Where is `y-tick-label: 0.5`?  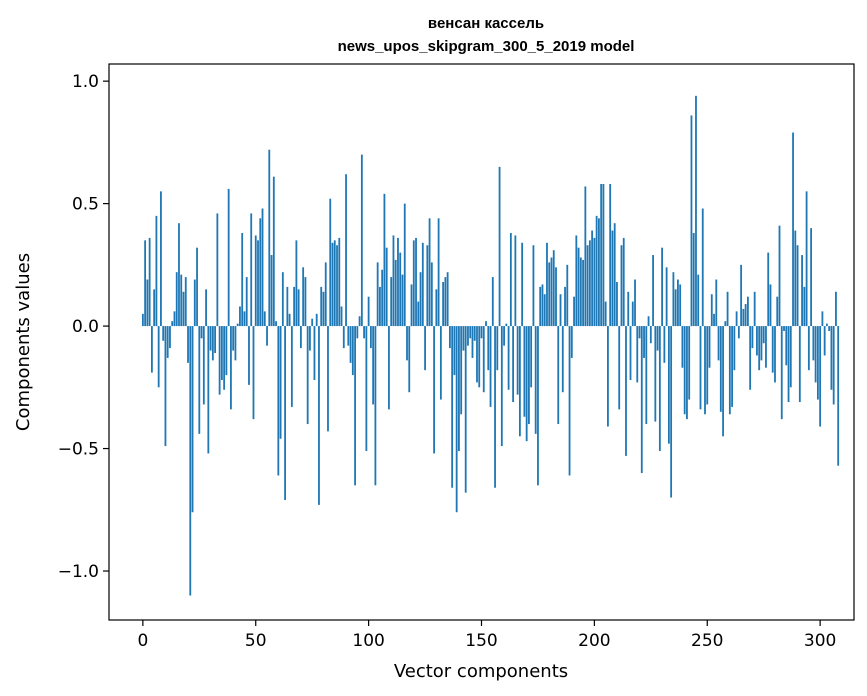
y-tick-label: 0.5 is located at coordinates (85, 205).